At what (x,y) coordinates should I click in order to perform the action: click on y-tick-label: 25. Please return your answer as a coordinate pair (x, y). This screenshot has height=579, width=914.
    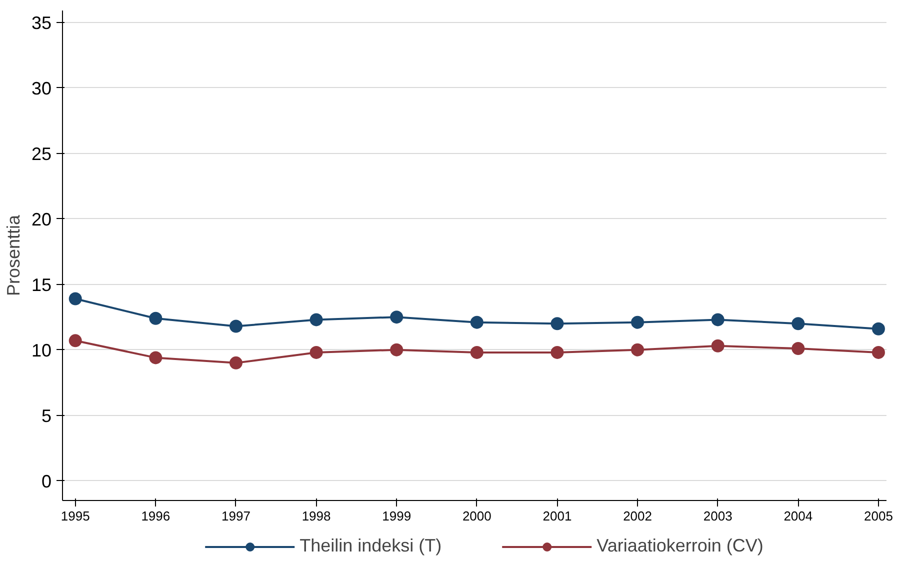
    Looking at the image, I should click on (41, 154).